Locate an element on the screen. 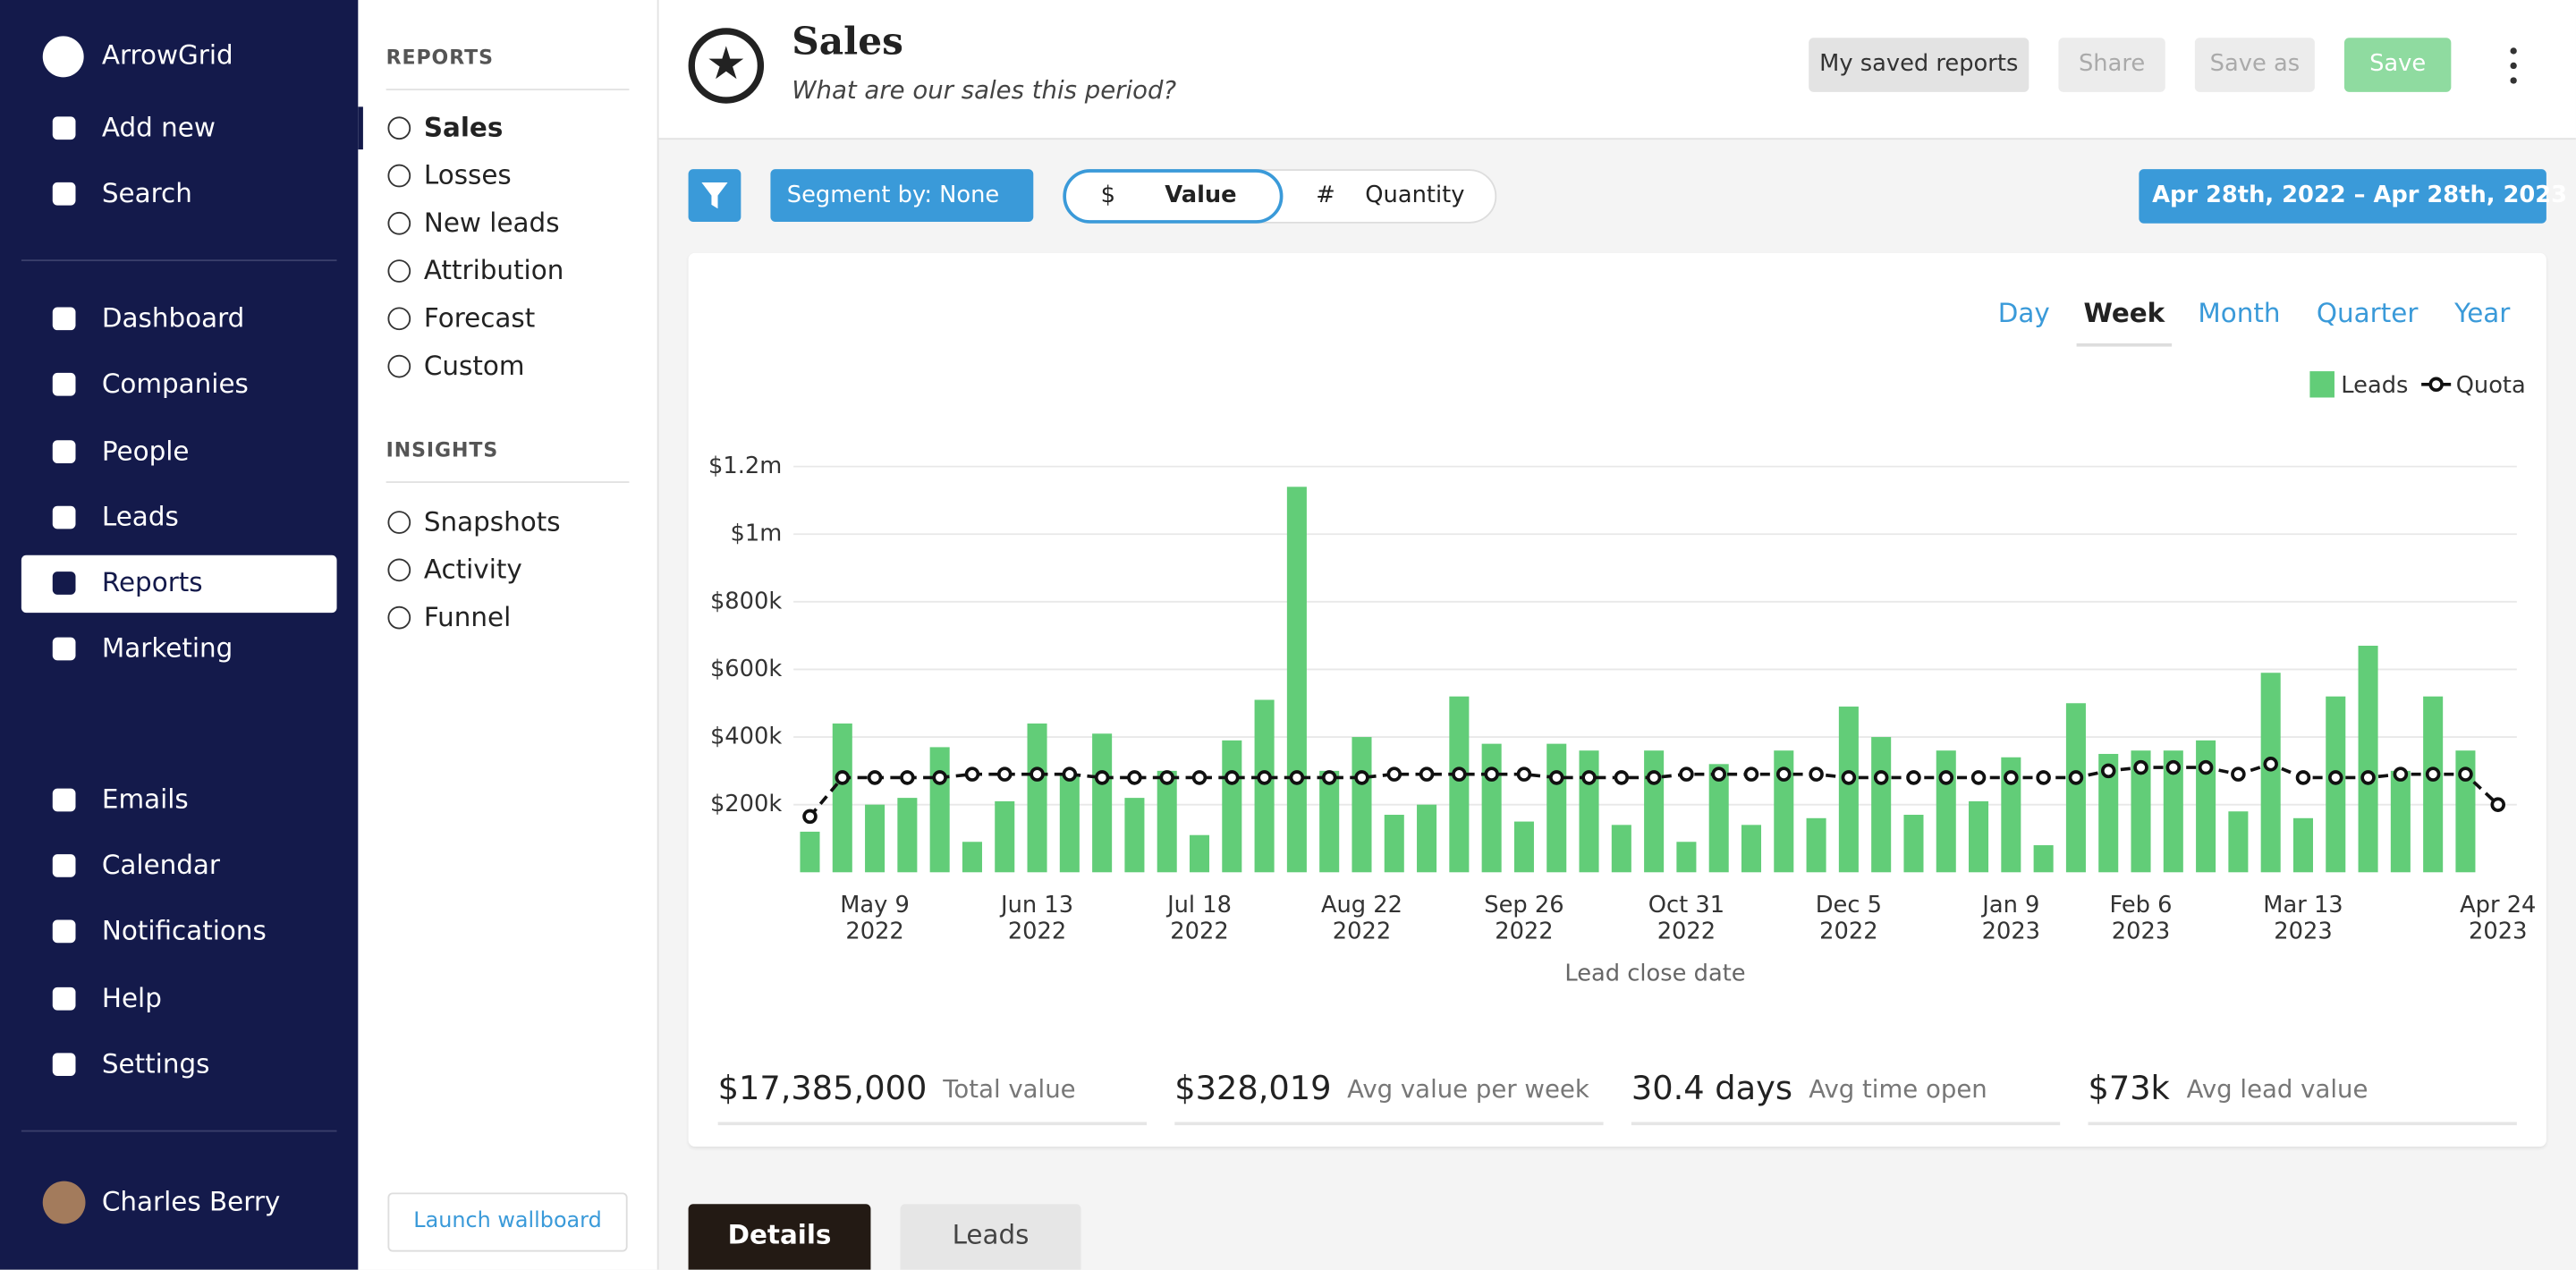 This screenshot has height=1270, width=2576. tab: Details is located at coordinates (779, 1237).